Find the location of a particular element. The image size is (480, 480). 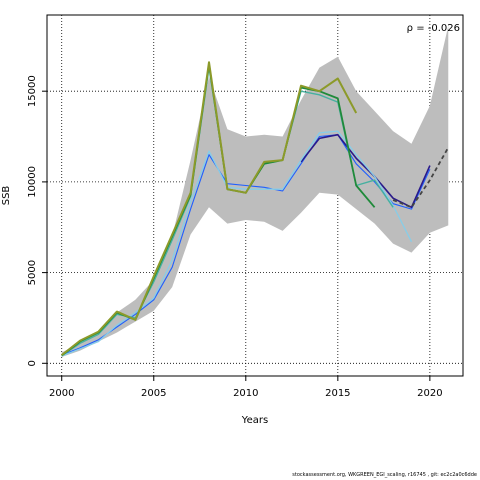

x-tick-label: 2015 is located at coordinates (337, 393).